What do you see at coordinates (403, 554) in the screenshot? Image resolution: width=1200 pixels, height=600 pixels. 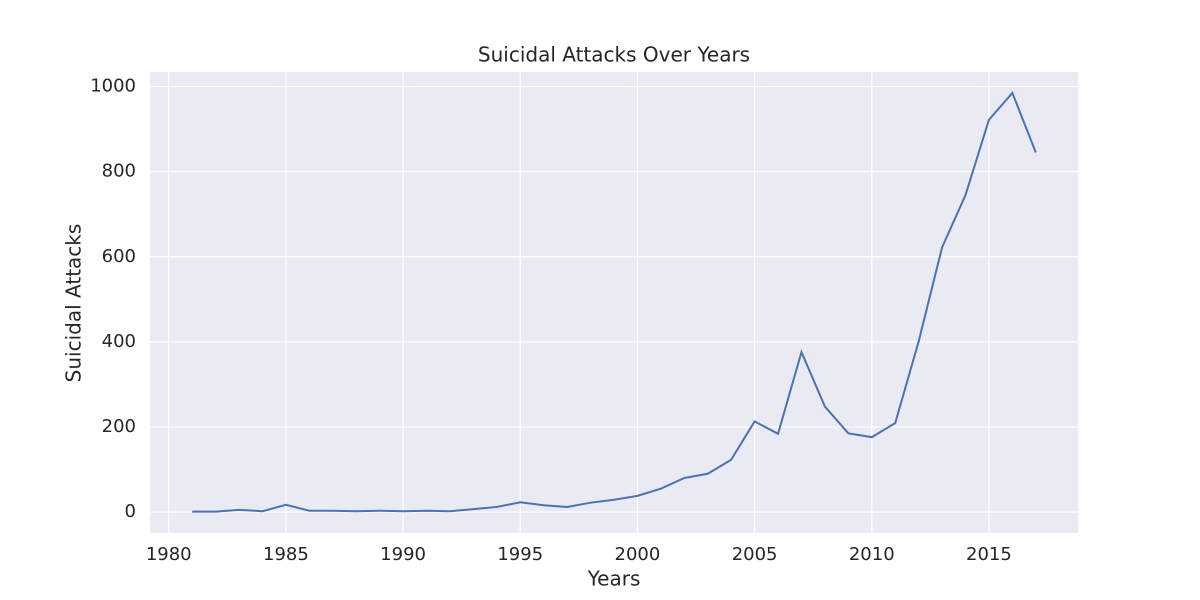 I see `x-tick-label: 1990` at bounding box center [403, 554].